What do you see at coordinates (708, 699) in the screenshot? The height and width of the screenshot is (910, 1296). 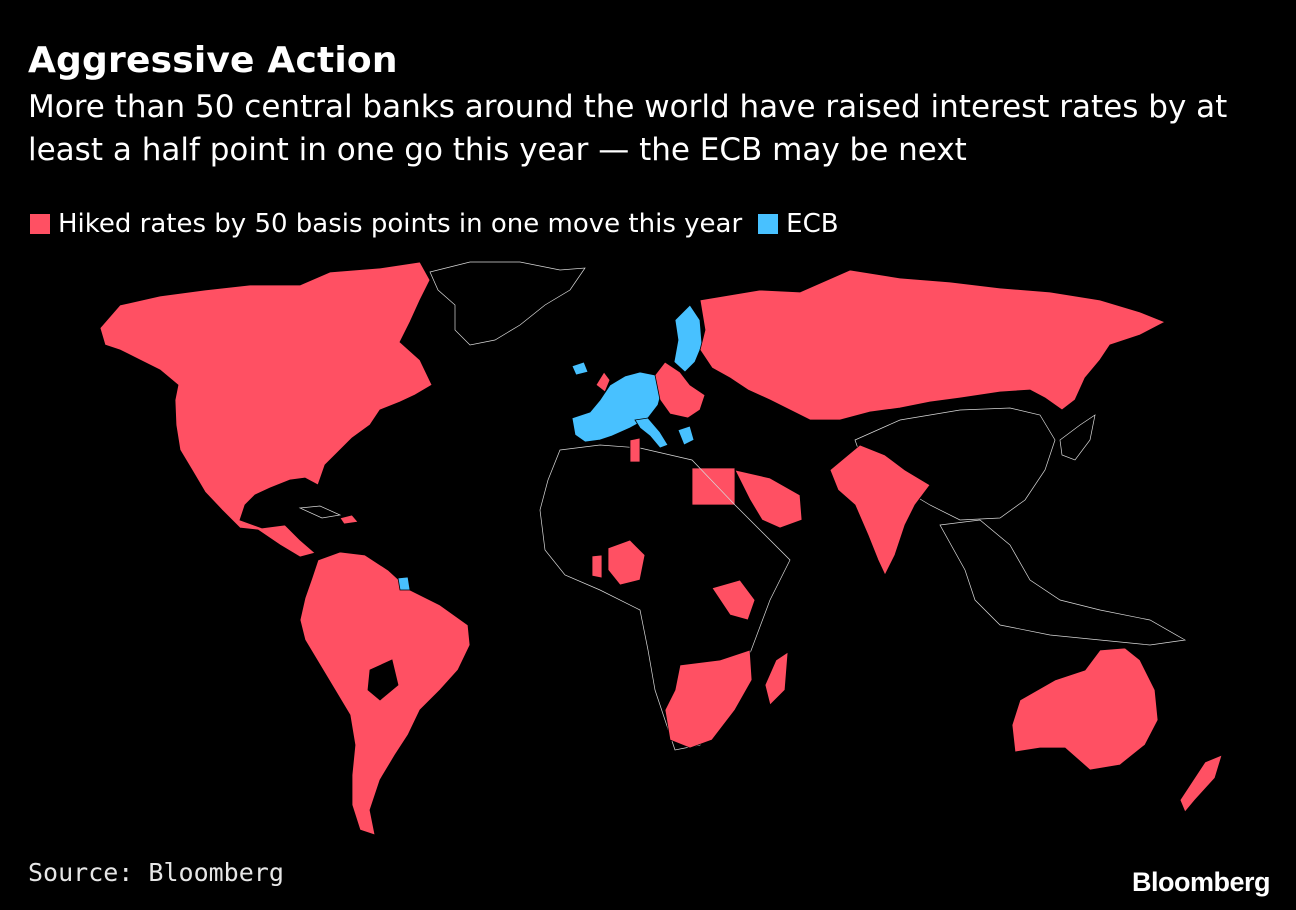 I see `region-southern-africa` at bounding box center [708, 699].